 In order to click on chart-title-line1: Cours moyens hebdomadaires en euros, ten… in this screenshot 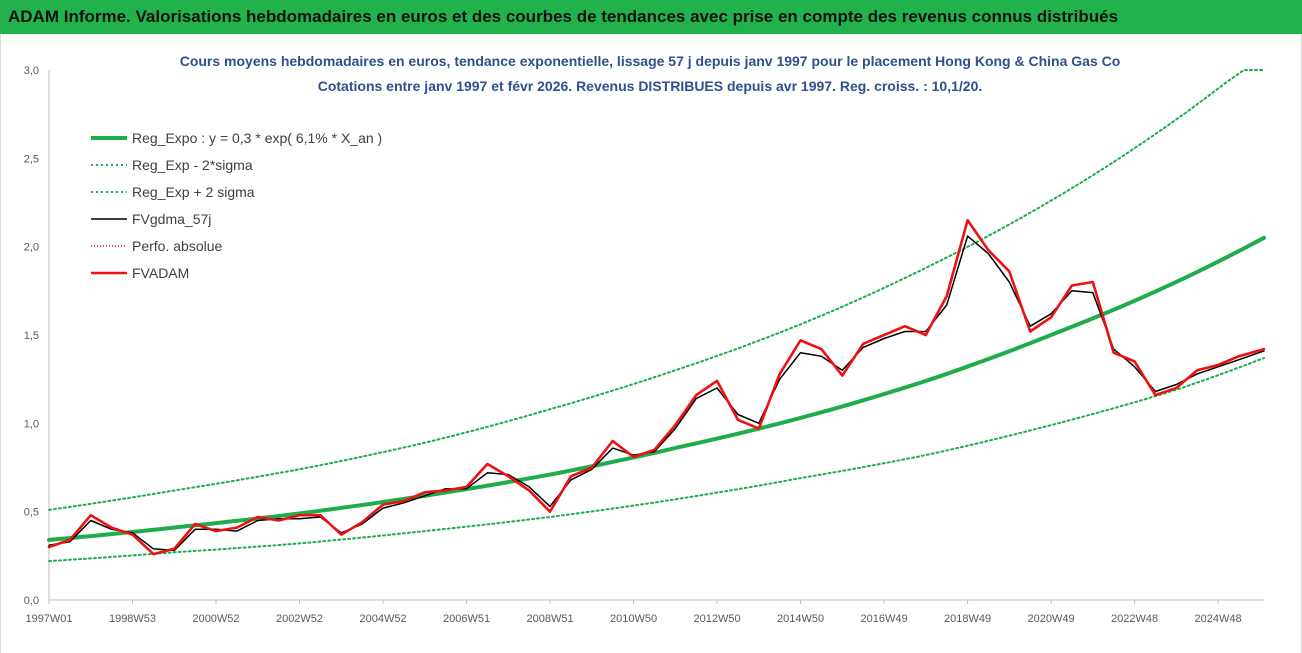, I will do `click(650, 61)`.